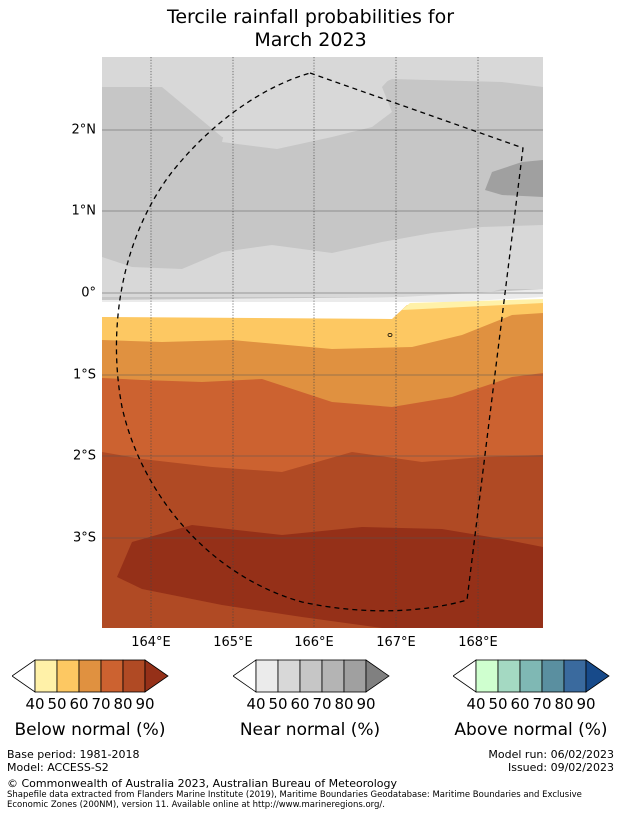 Image resolution: width=621 pixels, height=816 pixels. What do you see at coordinates (245, 676) in the screenshot?
I see `near-colorbar-min-arrow` at bounding box center [245, 676].